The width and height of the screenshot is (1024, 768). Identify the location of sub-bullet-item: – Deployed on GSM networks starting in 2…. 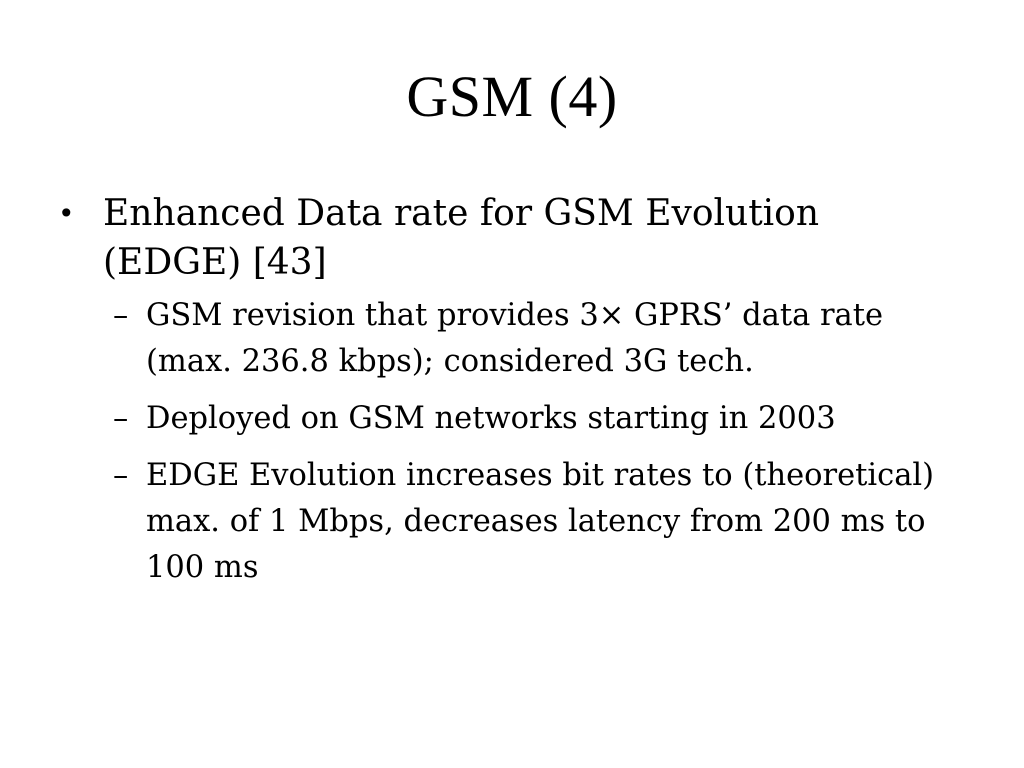
(508, 419).